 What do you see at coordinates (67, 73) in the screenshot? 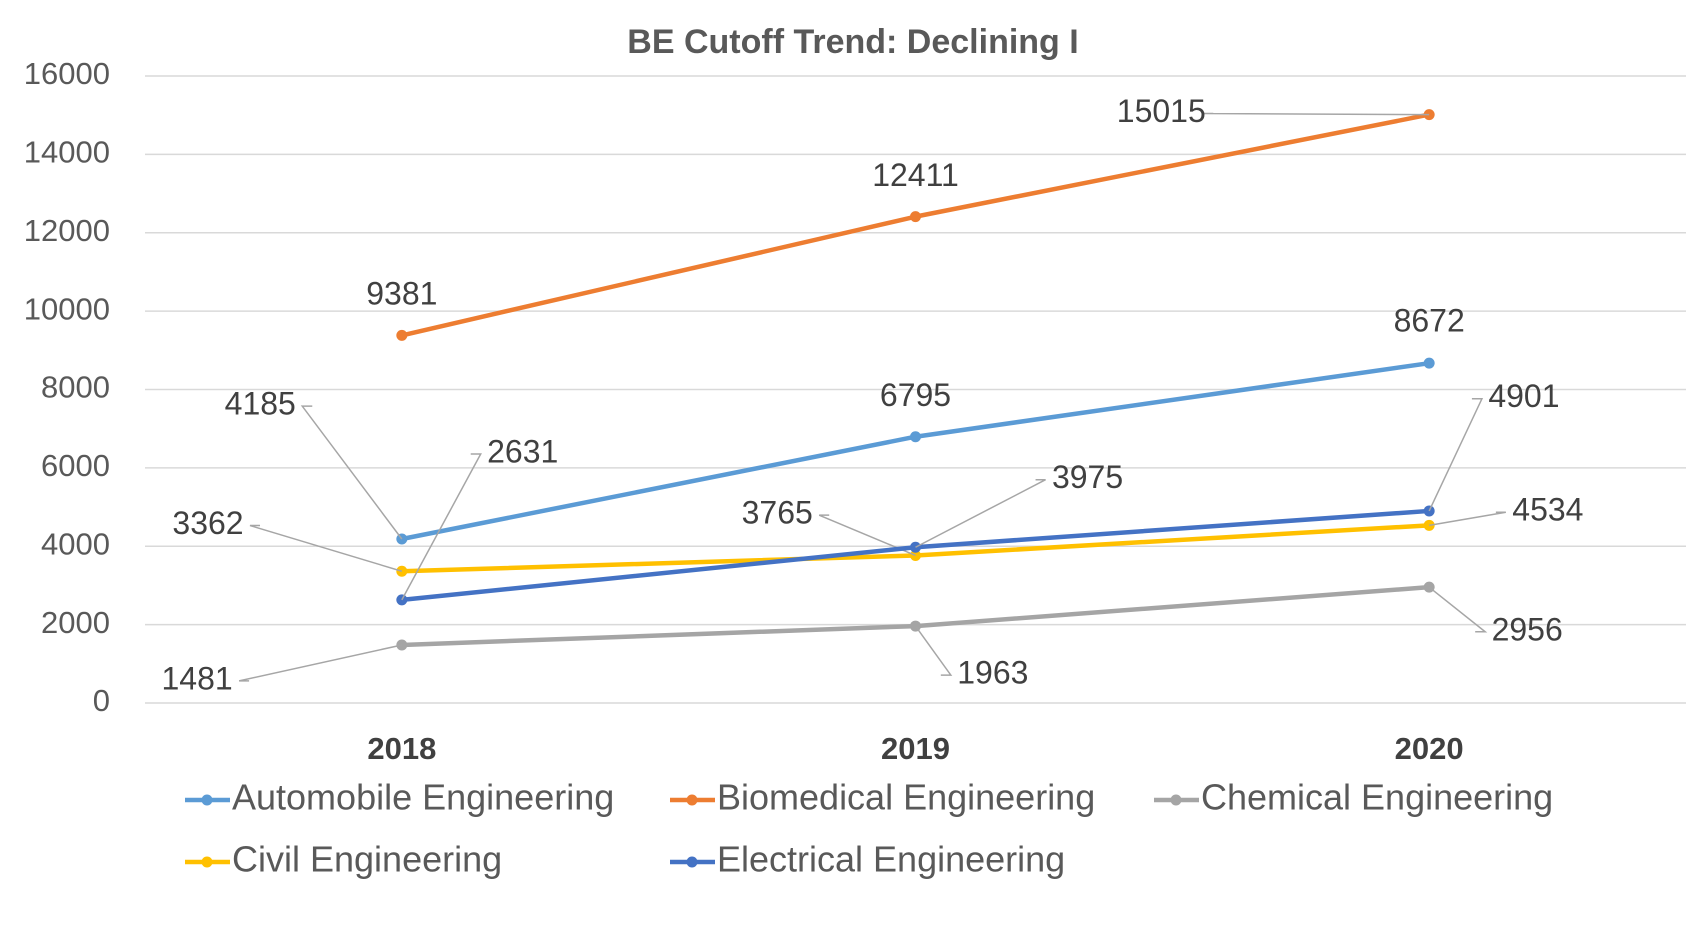
I see `y-tick-label: 16000` at bounding box center [67, 73].